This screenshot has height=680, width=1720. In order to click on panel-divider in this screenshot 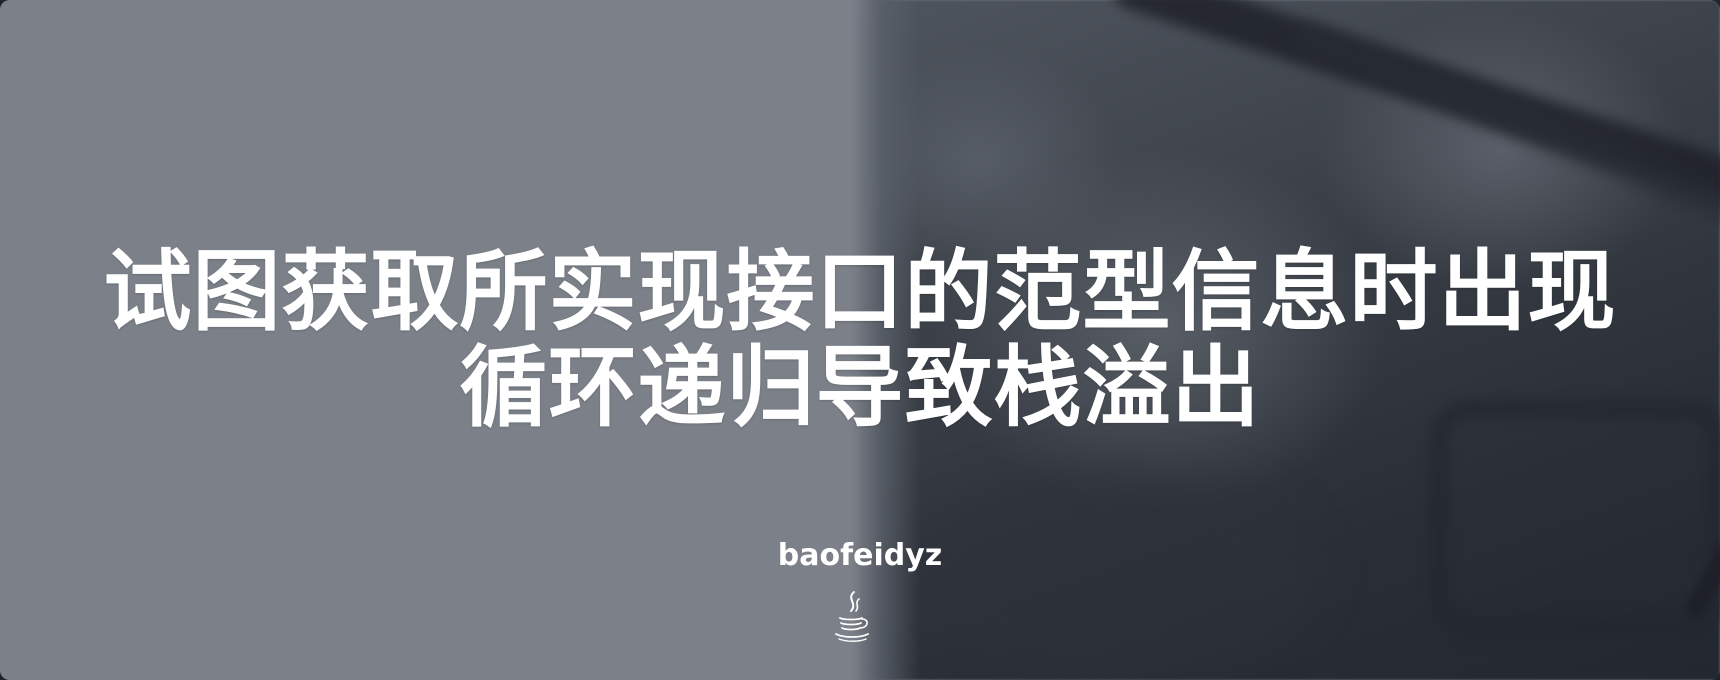, I will do `click(885, 340)`.